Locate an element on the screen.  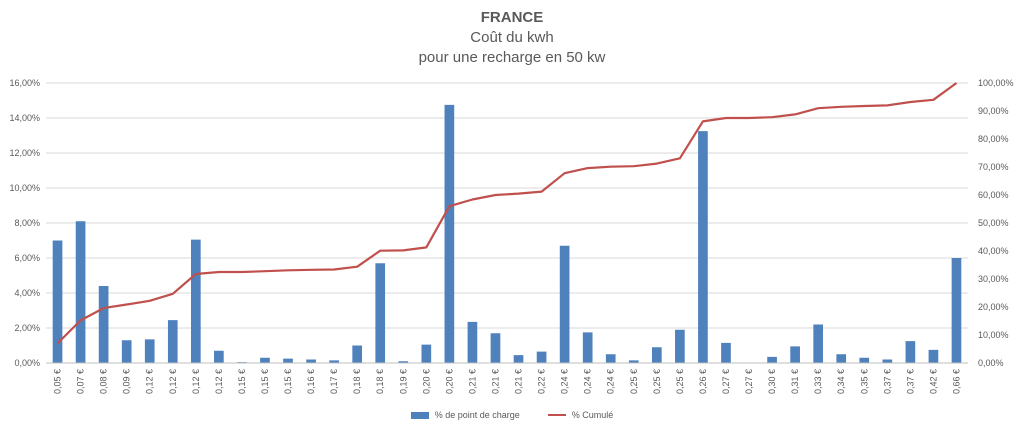
chart-title: FRANCE is located at coordinates (512, 17).